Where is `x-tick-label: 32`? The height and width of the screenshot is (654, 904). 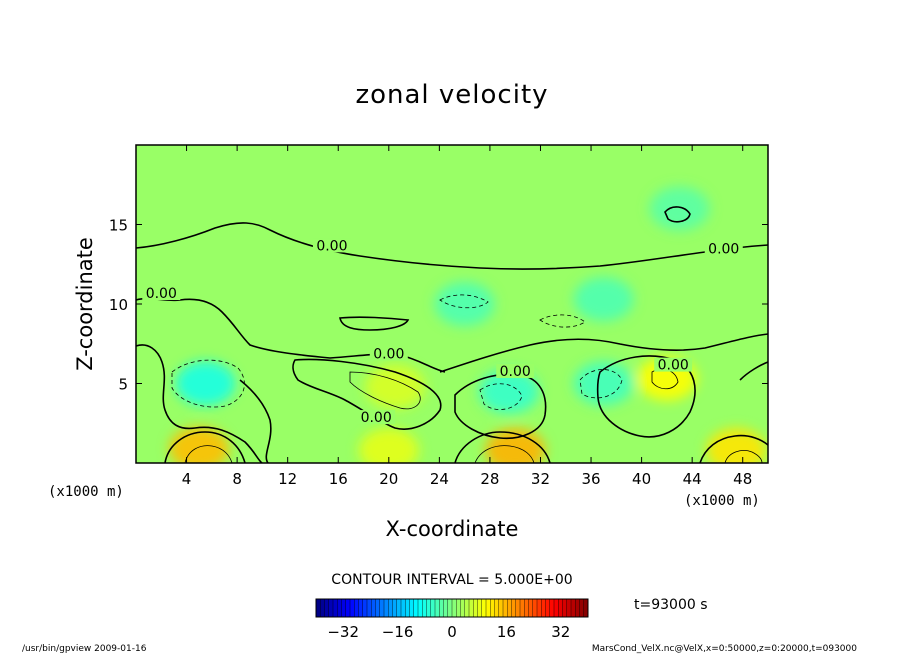 x-tick-label: 32 is located at coordinates (540, 479).